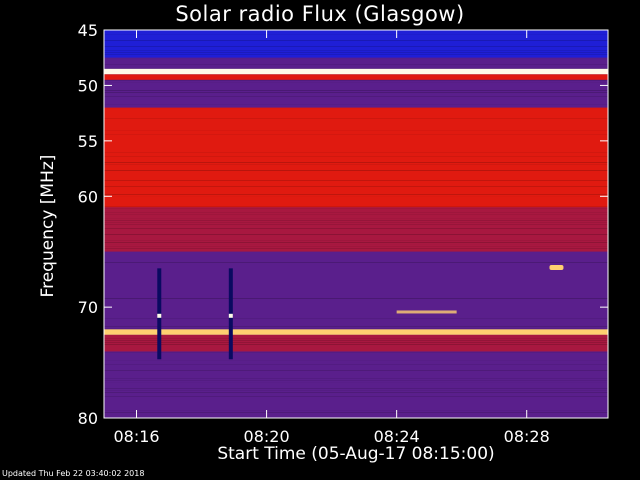 The height and width of the screenshot is (480, 640). I want to click on x-tick-label: 08:16, so click(136, 436).